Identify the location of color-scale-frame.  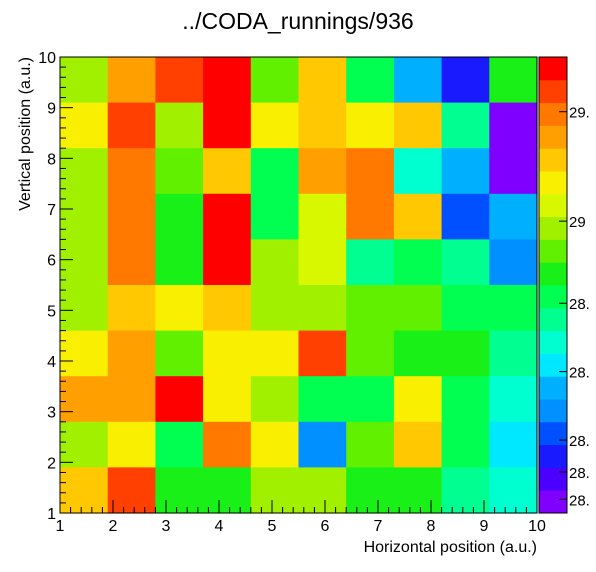
(553, 285).